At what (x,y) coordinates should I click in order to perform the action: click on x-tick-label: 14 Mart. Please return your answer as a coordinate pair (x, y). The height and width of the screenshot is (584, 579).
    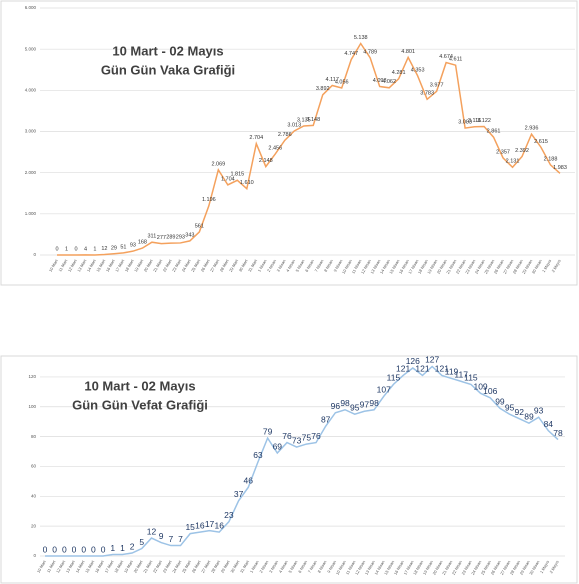
    Looking at the image, I should click on (92, 265).